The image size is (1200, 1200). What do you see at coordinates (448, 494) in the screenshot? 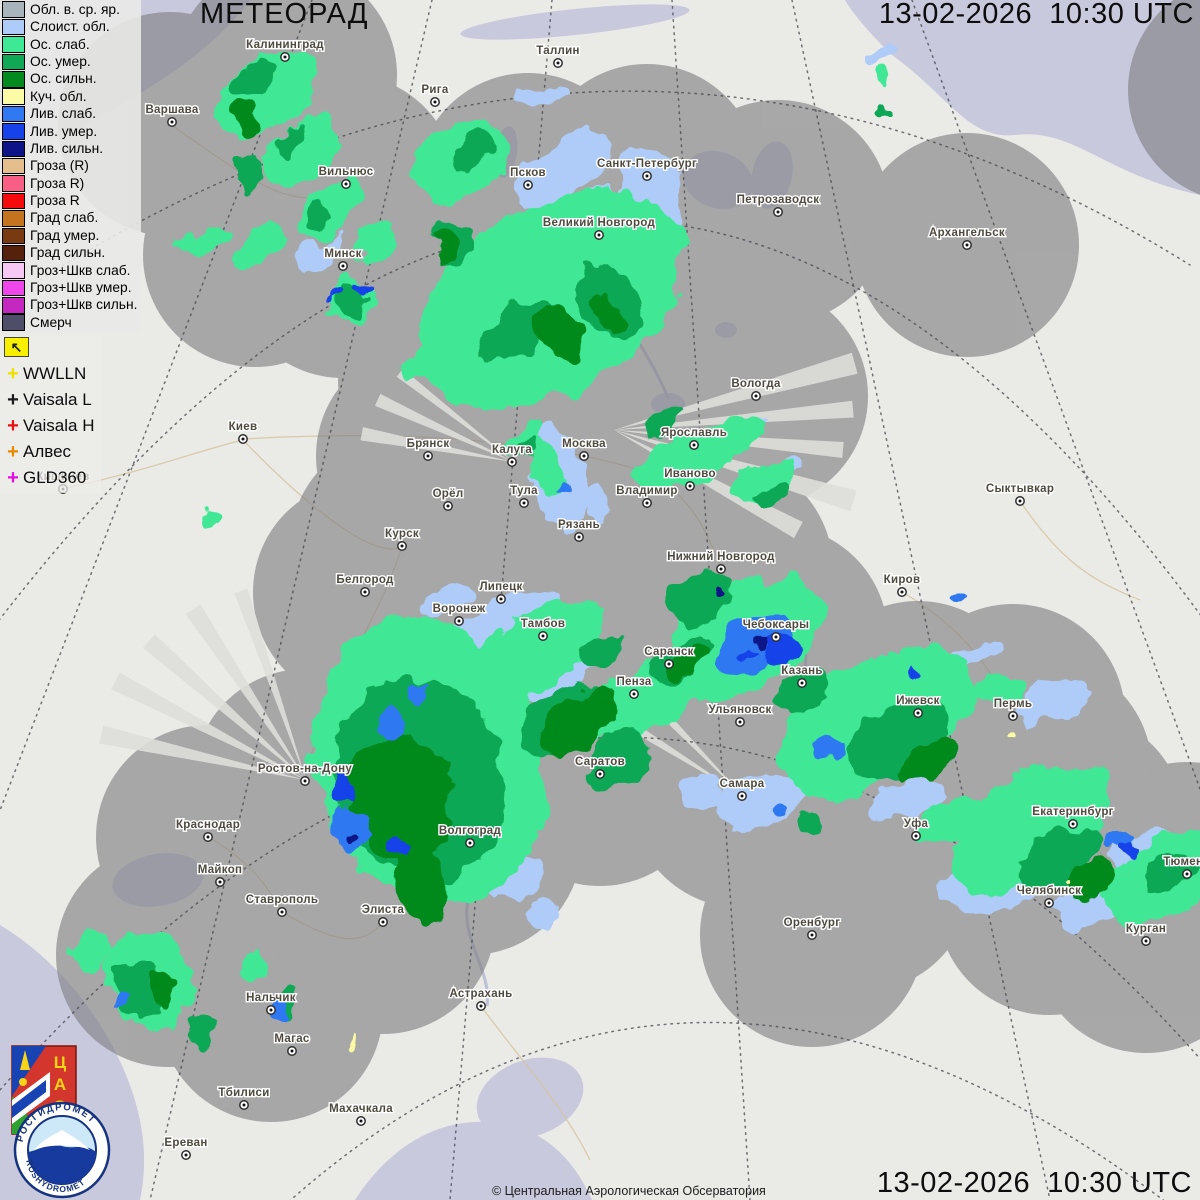
I see `city-label: Орёл` at bounding box center [448, 494].